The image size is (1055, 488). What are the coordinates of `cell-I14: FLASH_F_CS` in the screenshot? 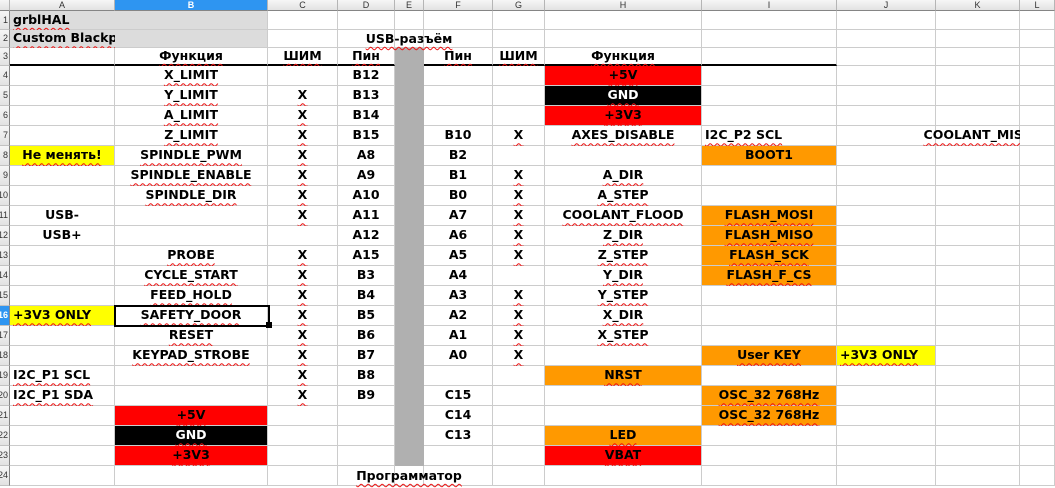 It's located at (769, 276).